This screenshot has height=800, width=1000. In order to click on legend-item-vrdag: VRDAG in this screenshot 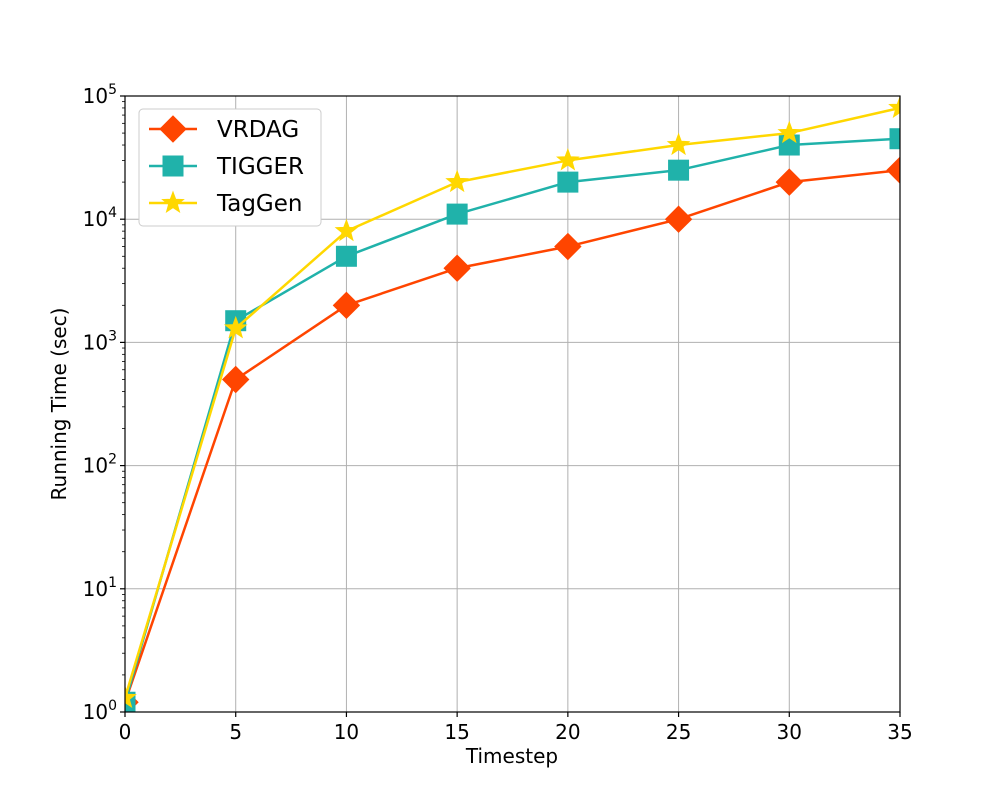, I will do `click(224, 129)`.